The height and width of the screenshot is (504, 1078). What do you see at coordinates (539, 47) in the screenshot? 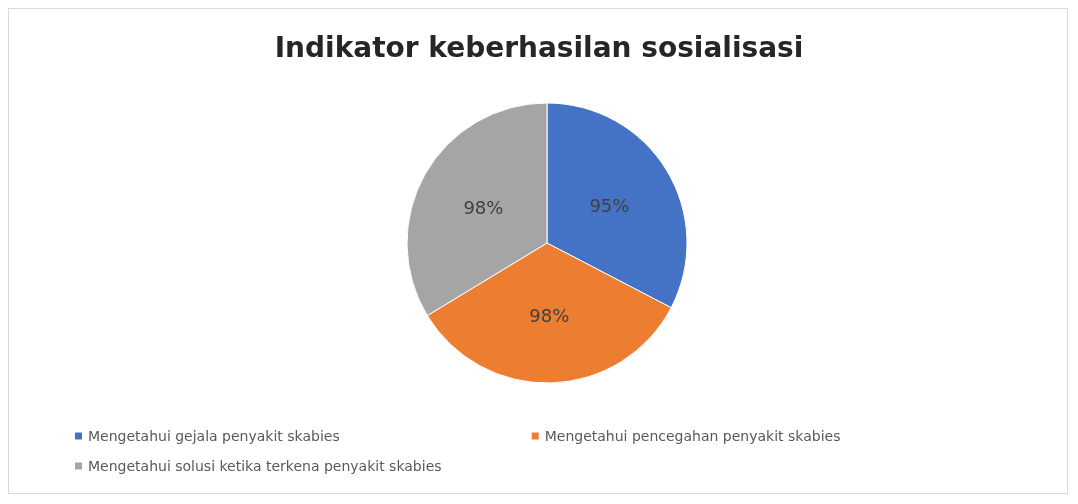
I see `chart-title: Indikator keberhasilan sosialisasi` at bounding box center [539, 47].